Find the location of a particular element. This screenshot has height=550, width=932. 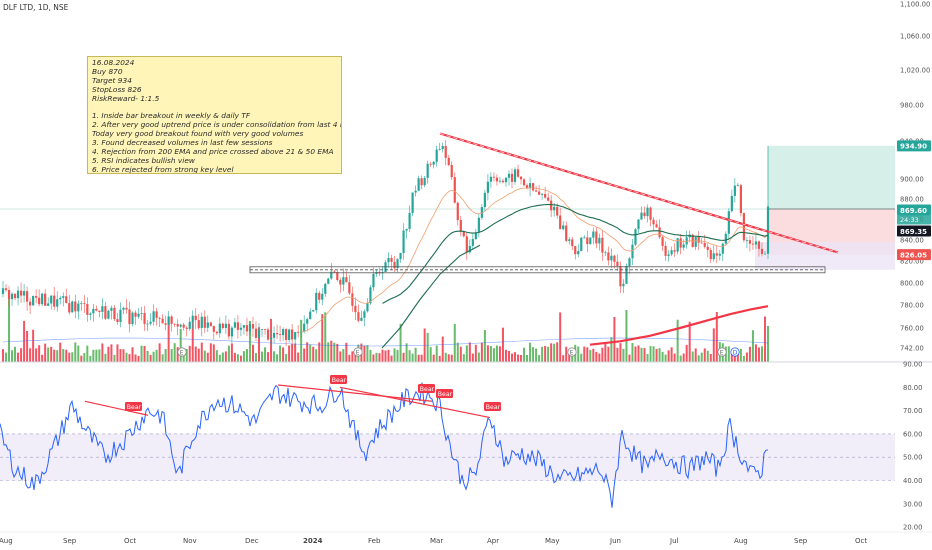

countdown-bg is located at coordinates (914, 220).